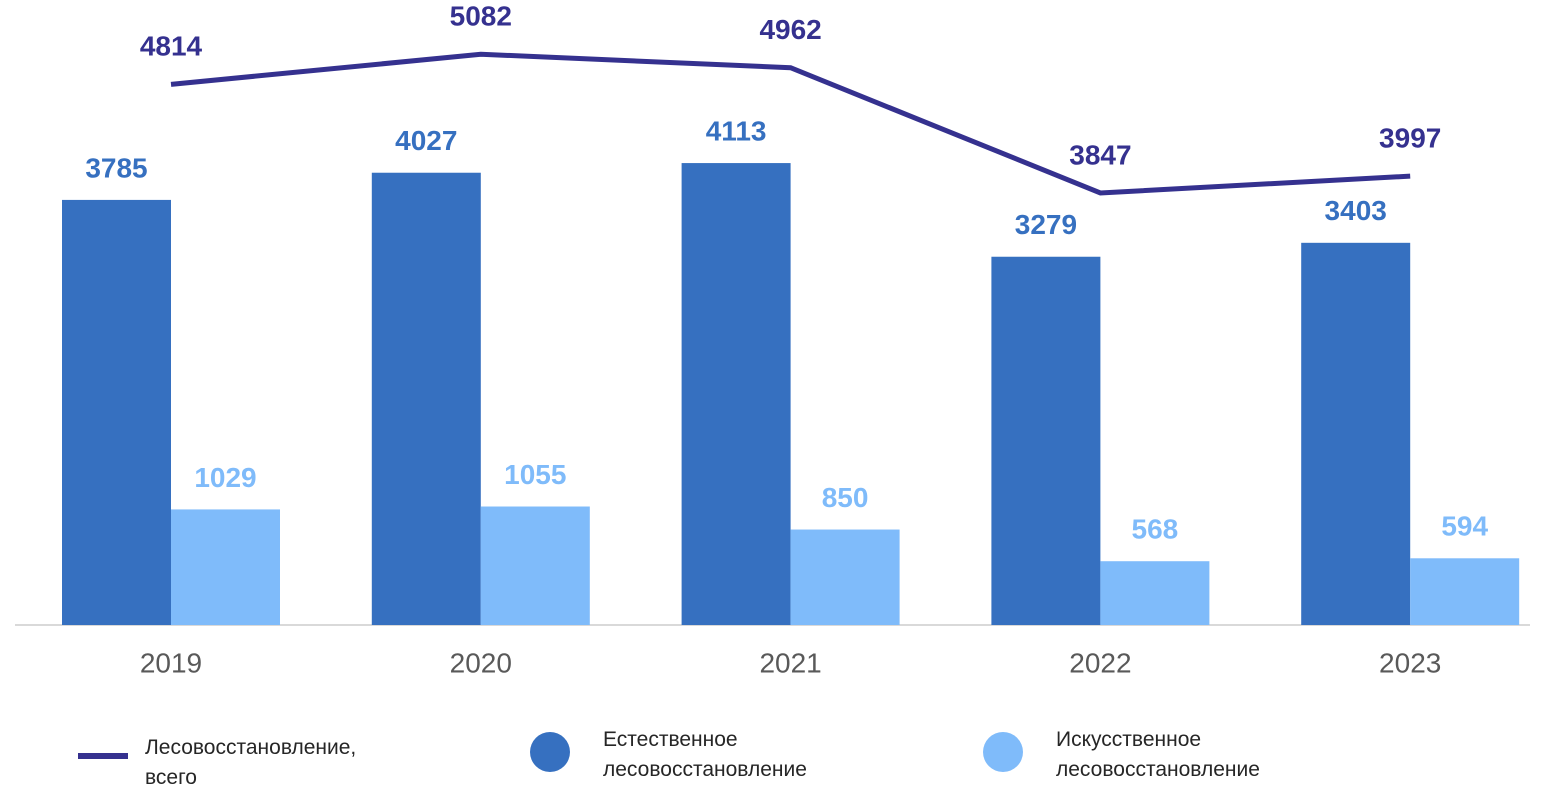 The image size is (1543, 787). I want to click on value-label: 3847, so click(1100, 154).